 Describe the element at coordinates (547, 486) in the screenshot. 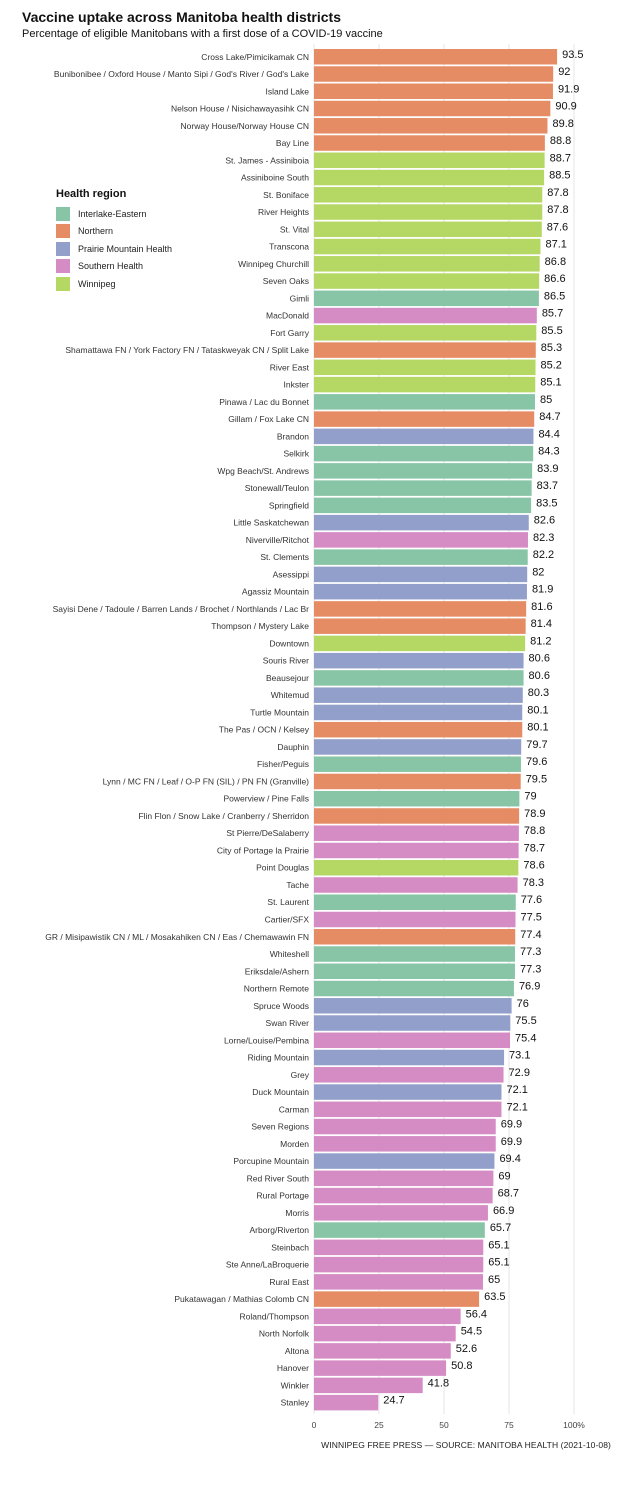

I see `value-label: 83.7` at that location.